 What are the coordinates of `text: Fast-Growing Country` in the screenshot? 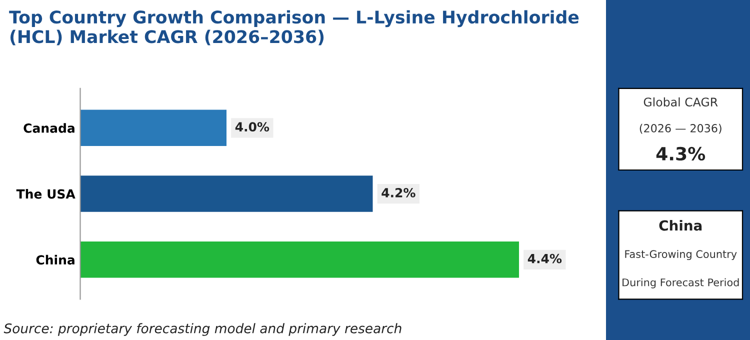 It's located at (681, 255).